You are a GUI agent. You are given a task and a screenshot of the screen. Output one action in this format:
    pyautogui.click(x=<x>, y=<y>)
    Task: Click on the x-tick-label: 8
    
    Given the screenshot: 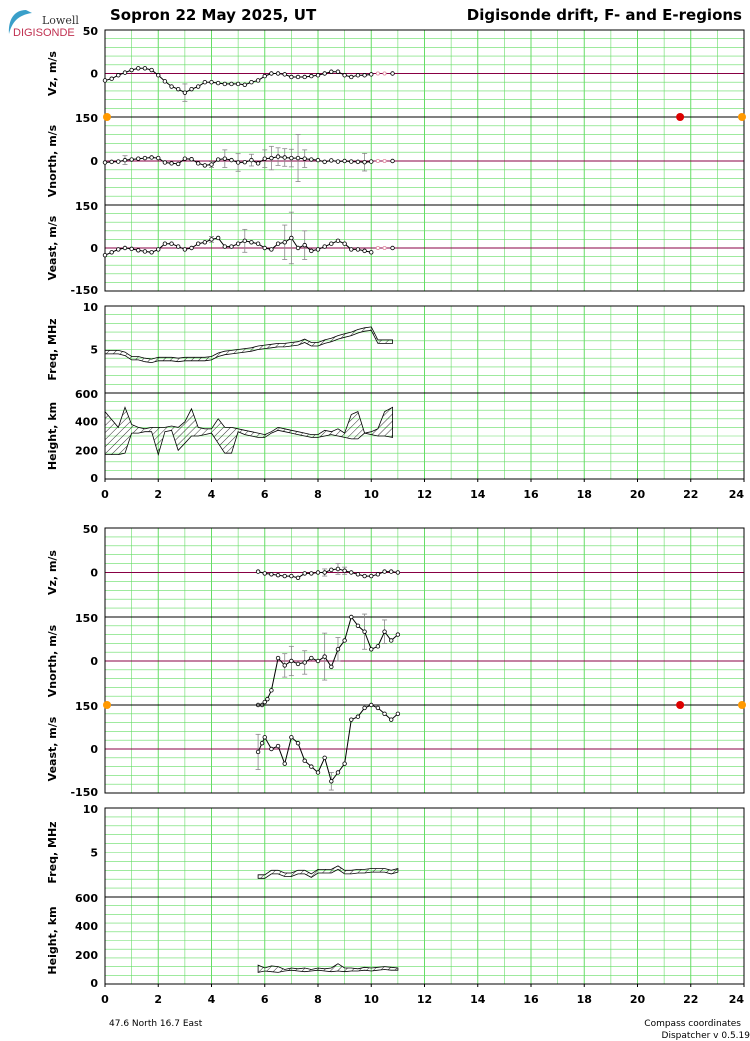 What is the action you would take?
    pyautogui.click(x=318, y=494)
    